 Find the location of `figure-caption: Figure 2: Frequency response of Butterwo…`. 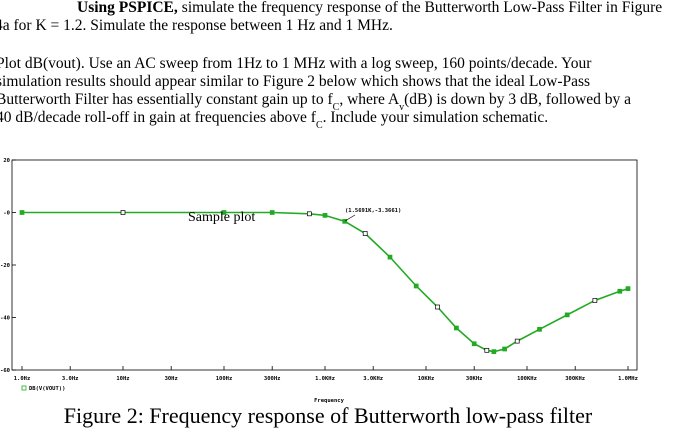

figure-caption: Figure 2: Frequency response of Butterwo… is located at coordinates (328, 415).